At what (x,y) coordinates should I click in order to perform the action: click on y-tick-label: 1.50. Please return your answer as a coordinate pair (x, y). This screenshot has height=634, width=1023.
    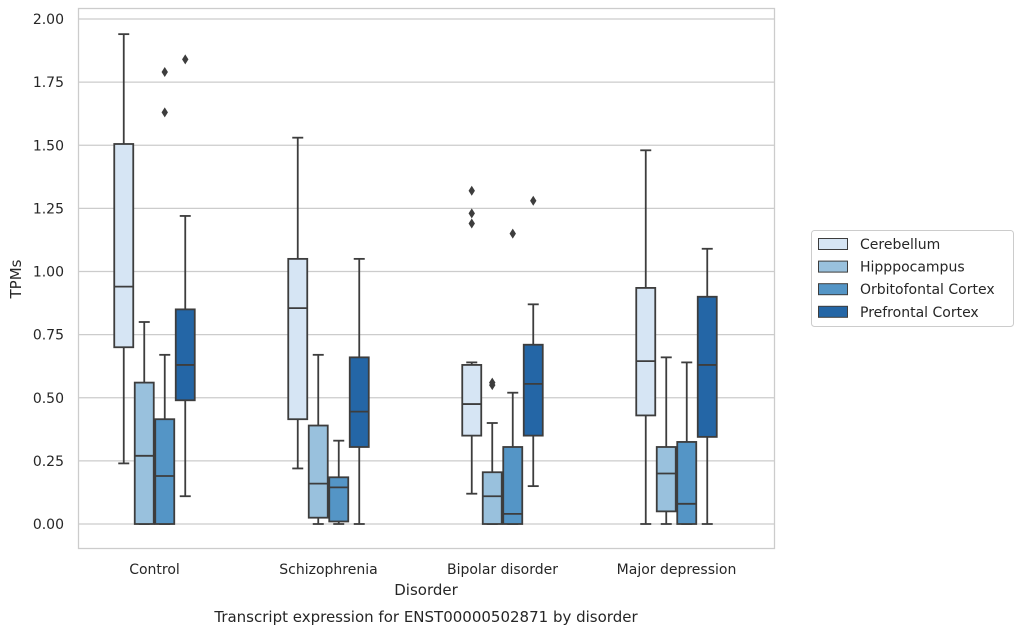
    Looking at the image, I should click on (48, 146).